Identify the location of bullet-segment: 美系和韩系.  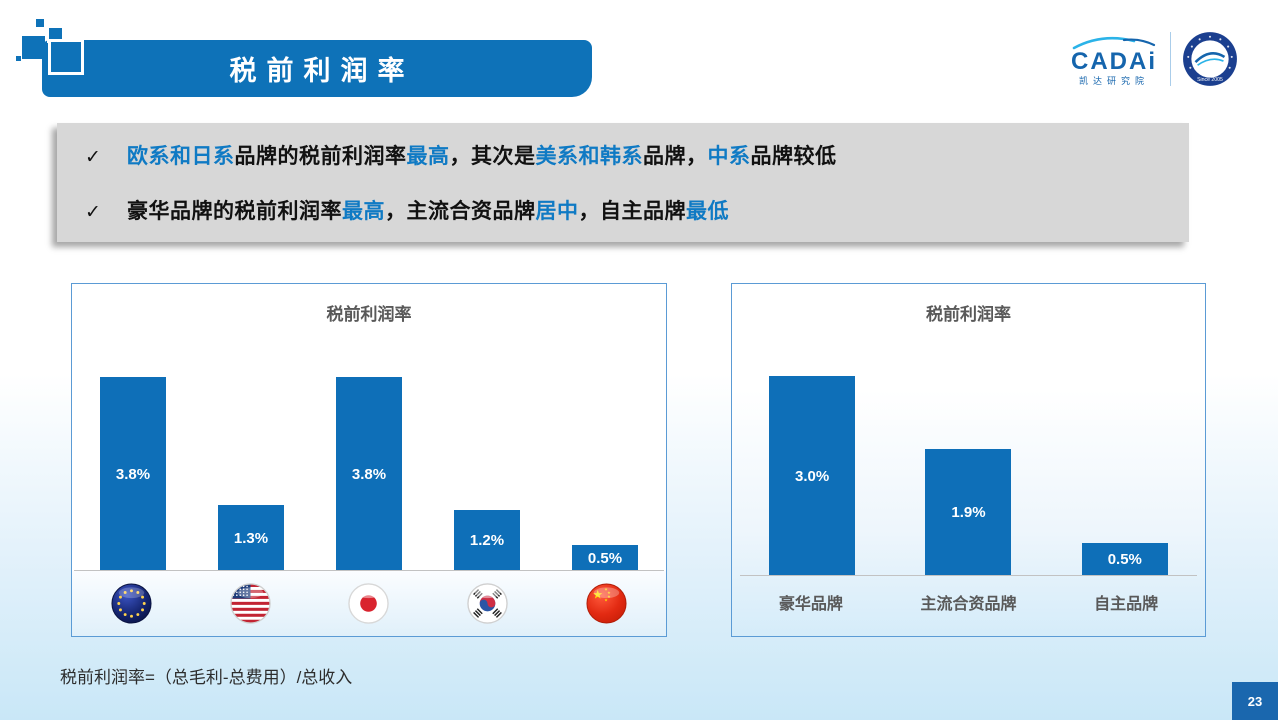
(589, 156).